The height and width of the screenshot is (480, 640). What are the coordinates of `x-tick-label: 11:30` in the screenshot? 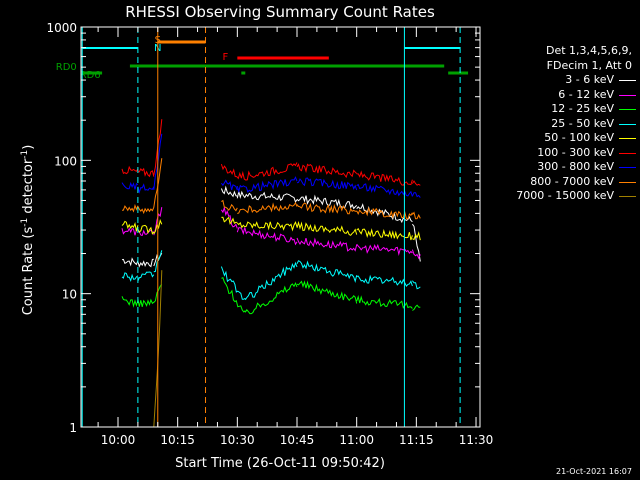 It's located at (476, 440).